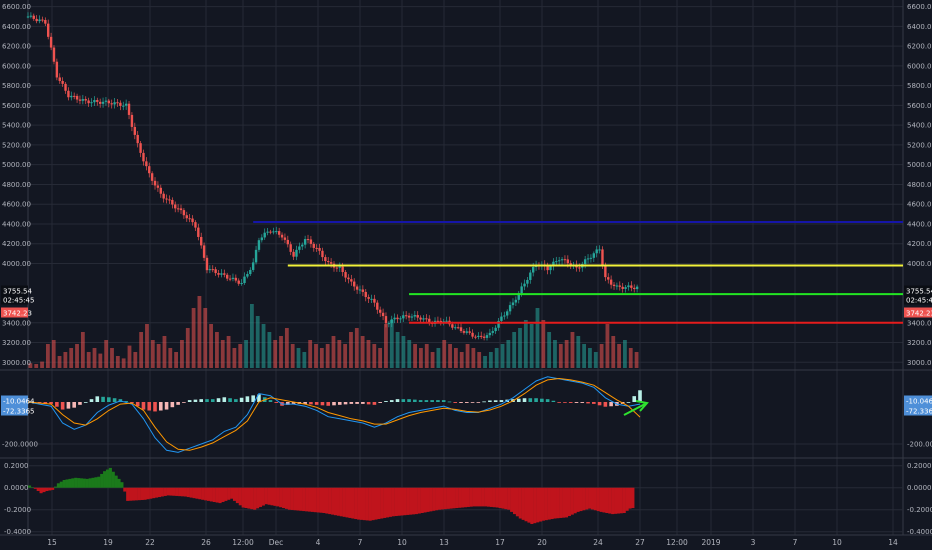 The image size is (932, 550). Describe the element at coordinates (919, 47) in the screenshot. I see `price-tick-right: 6200.00` at that location.